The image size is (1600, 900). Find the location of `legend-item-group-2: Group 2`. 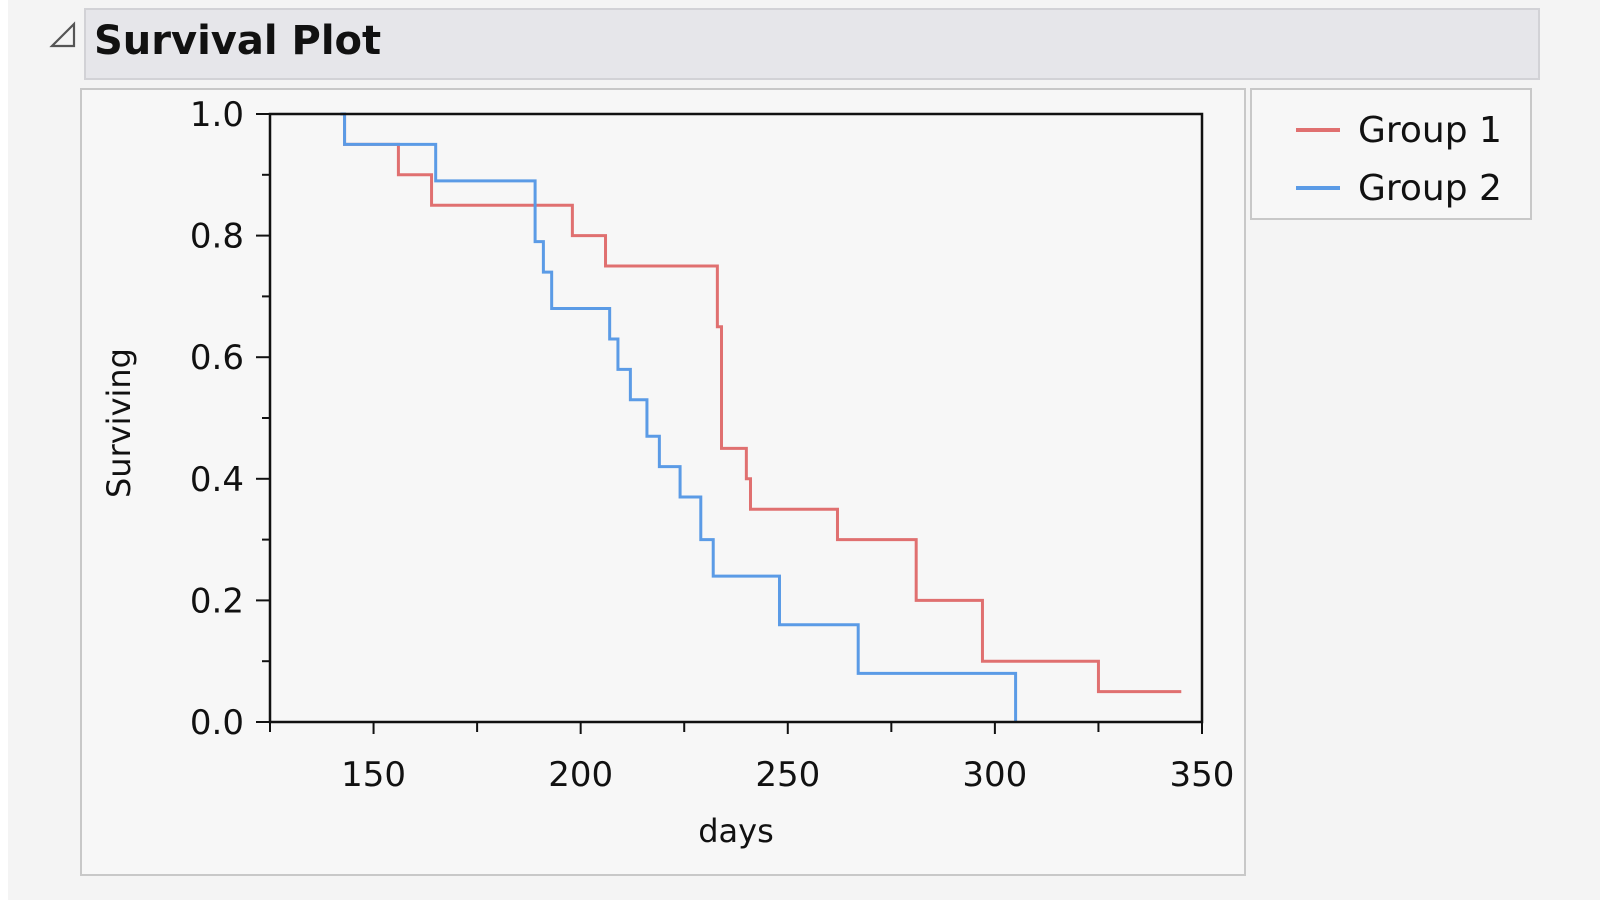

legend-item-group-2: Group 2 is located at coordinates (1399, 188).